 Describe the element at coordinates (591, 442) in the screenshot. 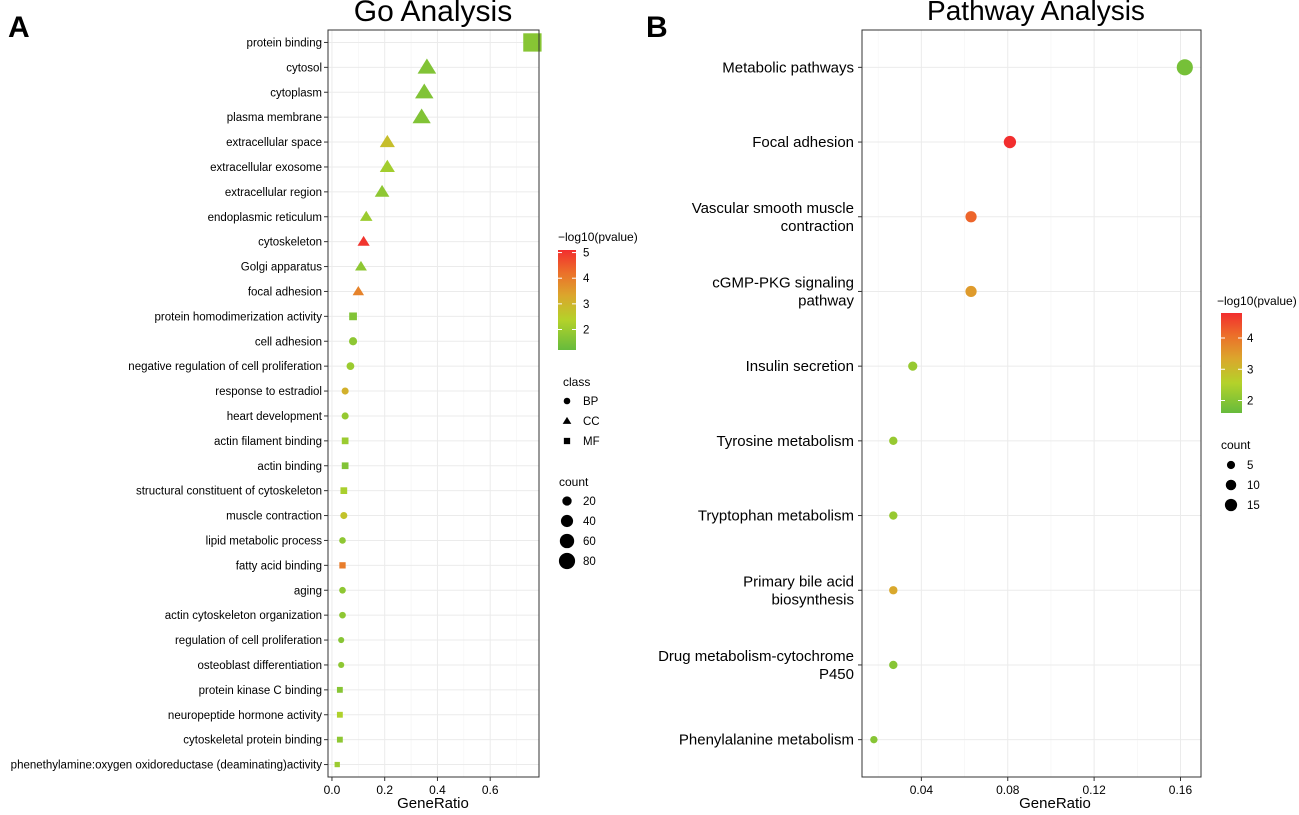

I see `shape-legend-label: MF` at that location.